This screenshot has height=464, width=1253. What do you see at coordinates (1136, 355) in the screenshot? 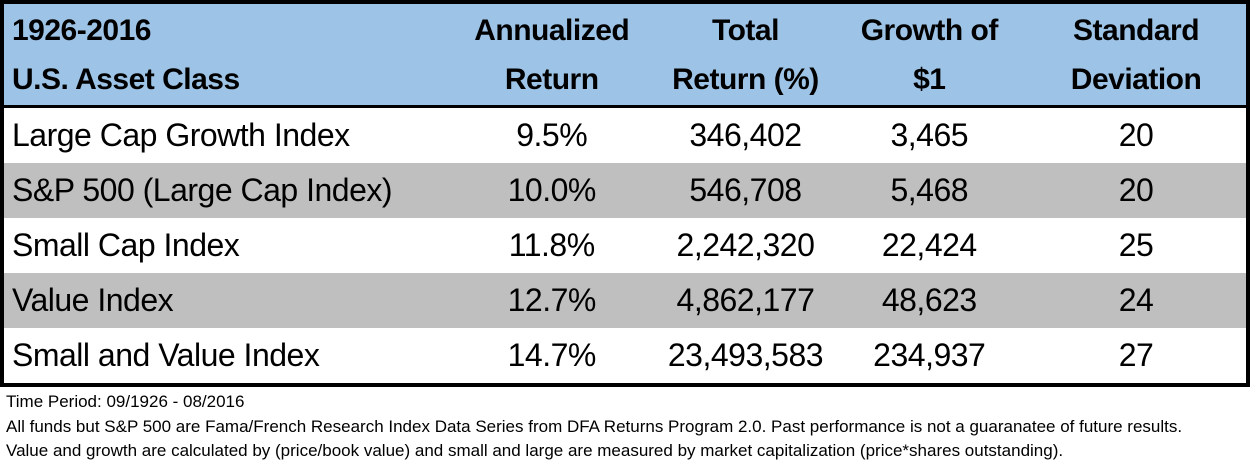
I see `standard-deviation-cell: 27` at bounding box center [1136, 355].